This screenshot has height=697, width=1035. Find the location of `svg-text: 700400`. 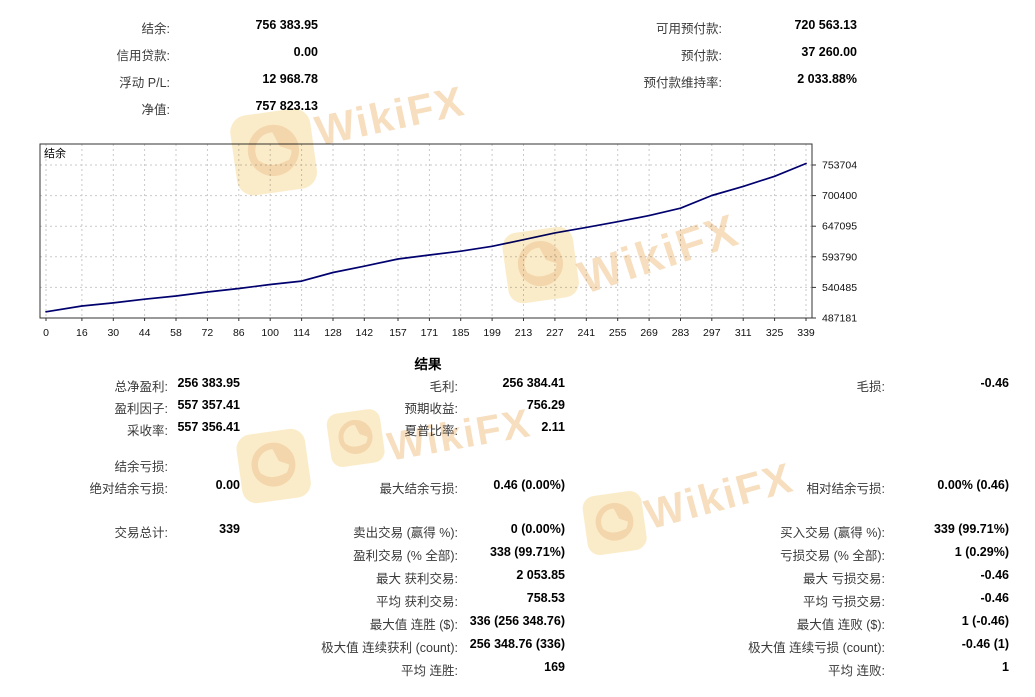

svg-text: 700400 is located at coordinates (839, 196).